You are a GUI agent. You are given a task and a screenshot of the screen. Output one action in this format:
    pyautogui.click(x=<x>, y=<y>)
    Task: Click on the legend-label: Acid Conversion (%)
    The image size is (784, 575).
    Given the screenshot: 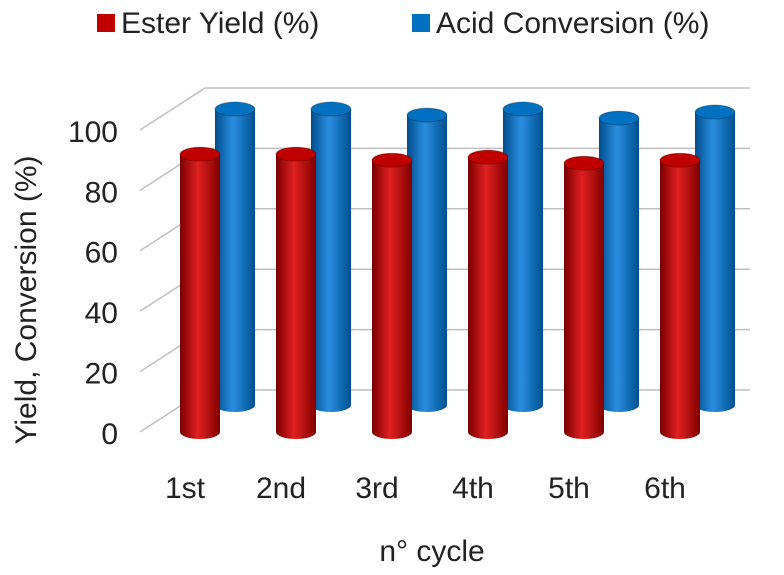 What is the action you would take?
    pyautogui.click(x=572, y=23)
    